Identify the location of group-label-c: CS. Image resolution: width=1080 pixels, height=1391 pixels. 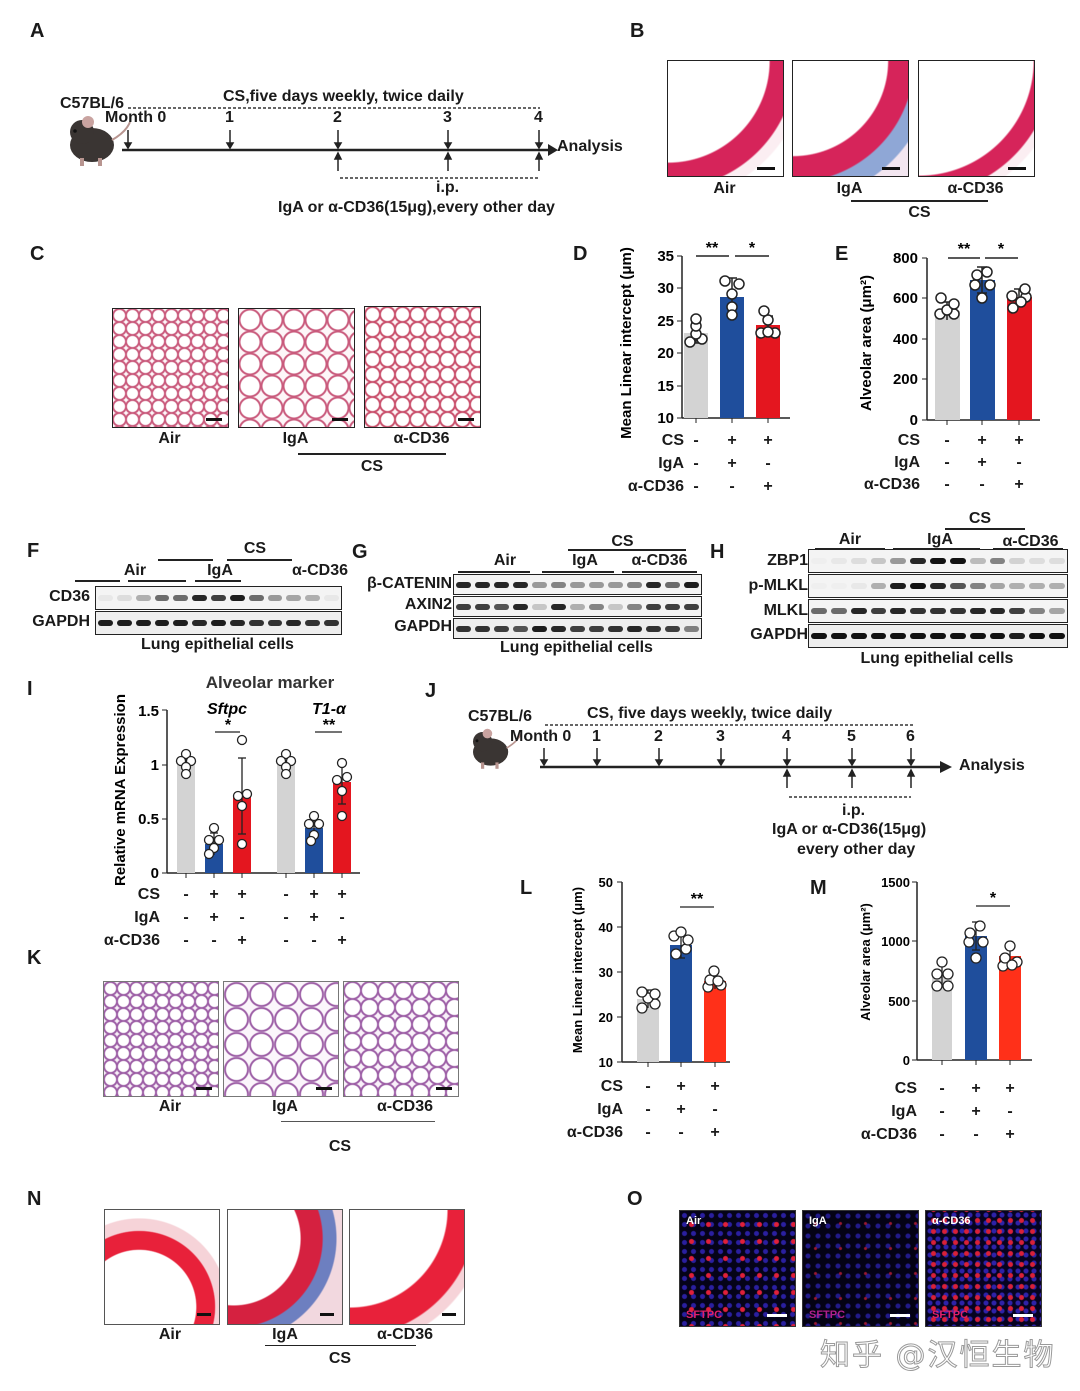
(372, 466).